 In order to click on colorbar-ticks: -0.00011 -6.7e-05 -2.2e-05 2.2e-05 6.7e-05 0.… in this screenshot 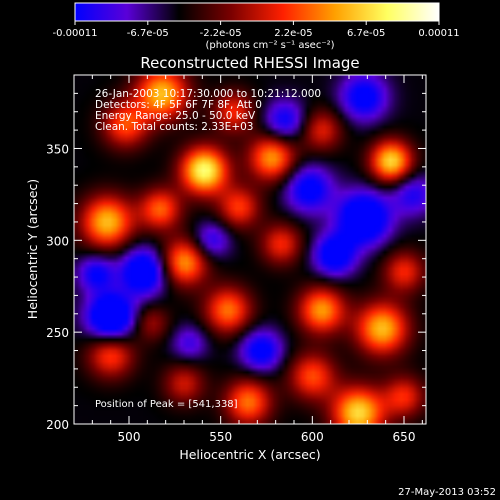, I will do `click(256, 30)`.